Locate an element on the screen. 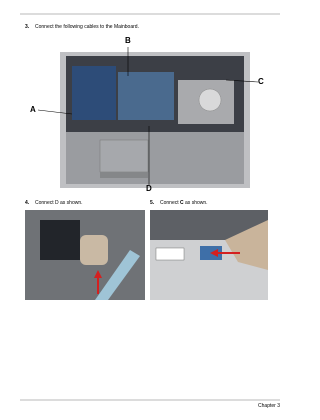 This screenshot has height=420, width=320. step-number: 5. is located at coordinates (152, 203).